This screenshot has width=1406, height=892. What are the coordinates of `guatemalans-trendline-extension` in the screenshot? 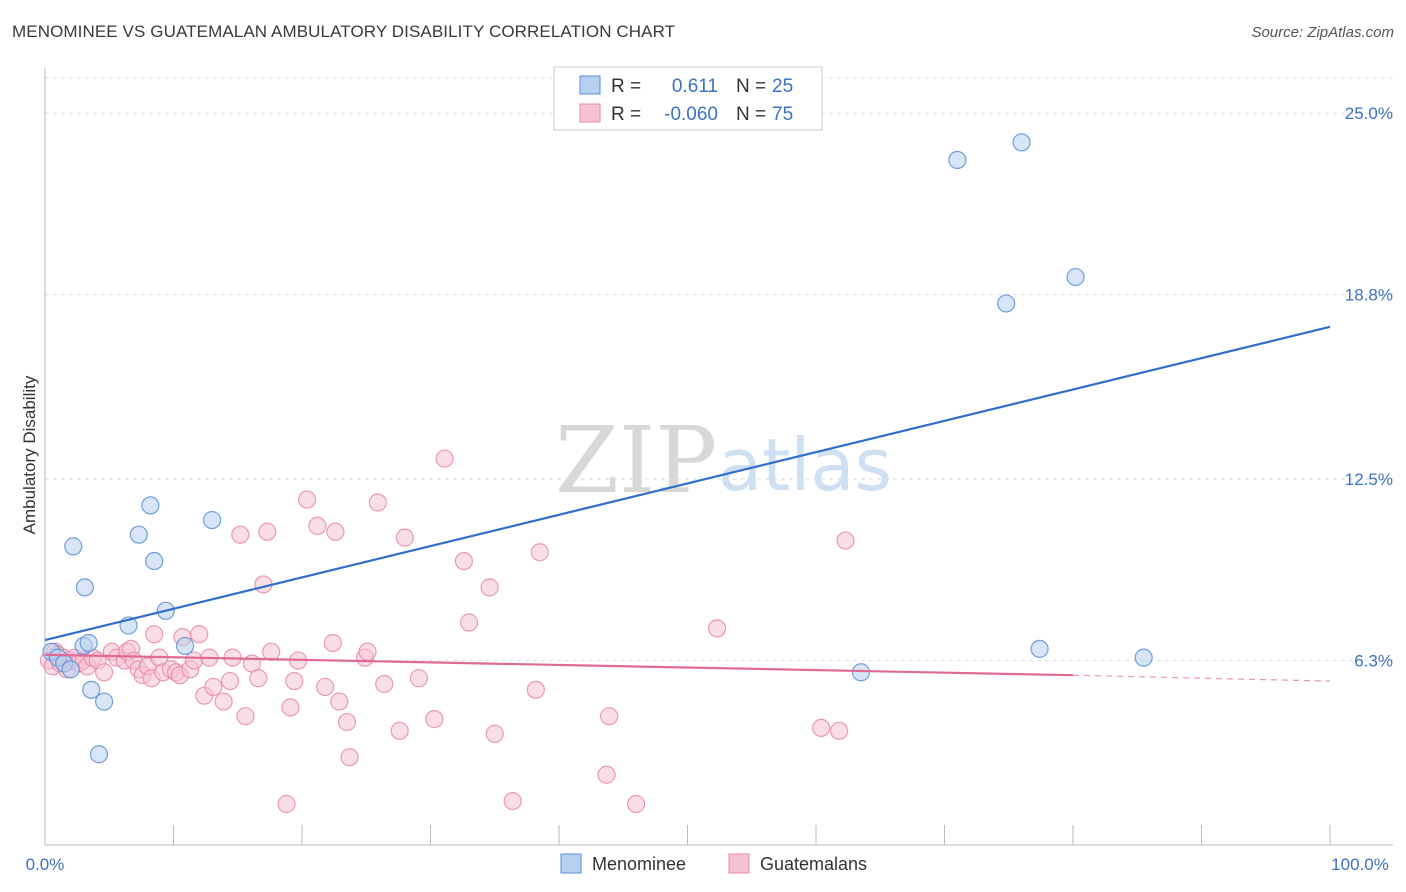 It's located at (1201, 678).